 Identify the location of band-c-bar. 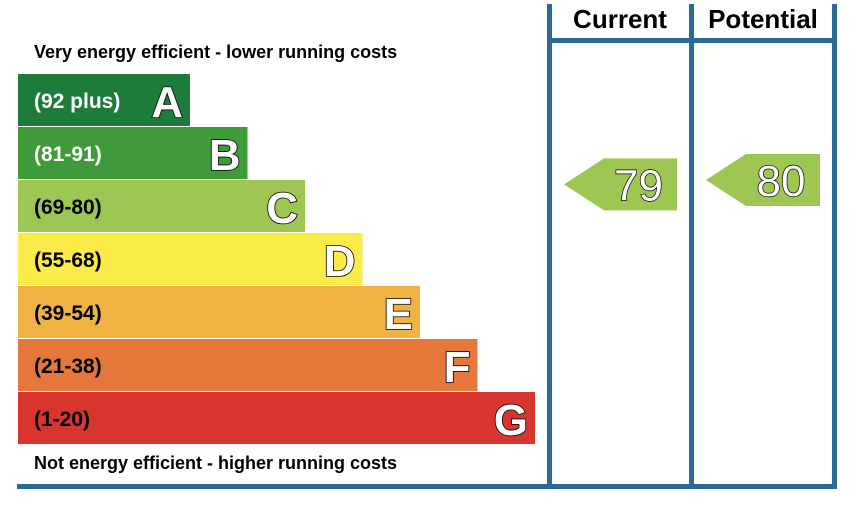
(161, 206).